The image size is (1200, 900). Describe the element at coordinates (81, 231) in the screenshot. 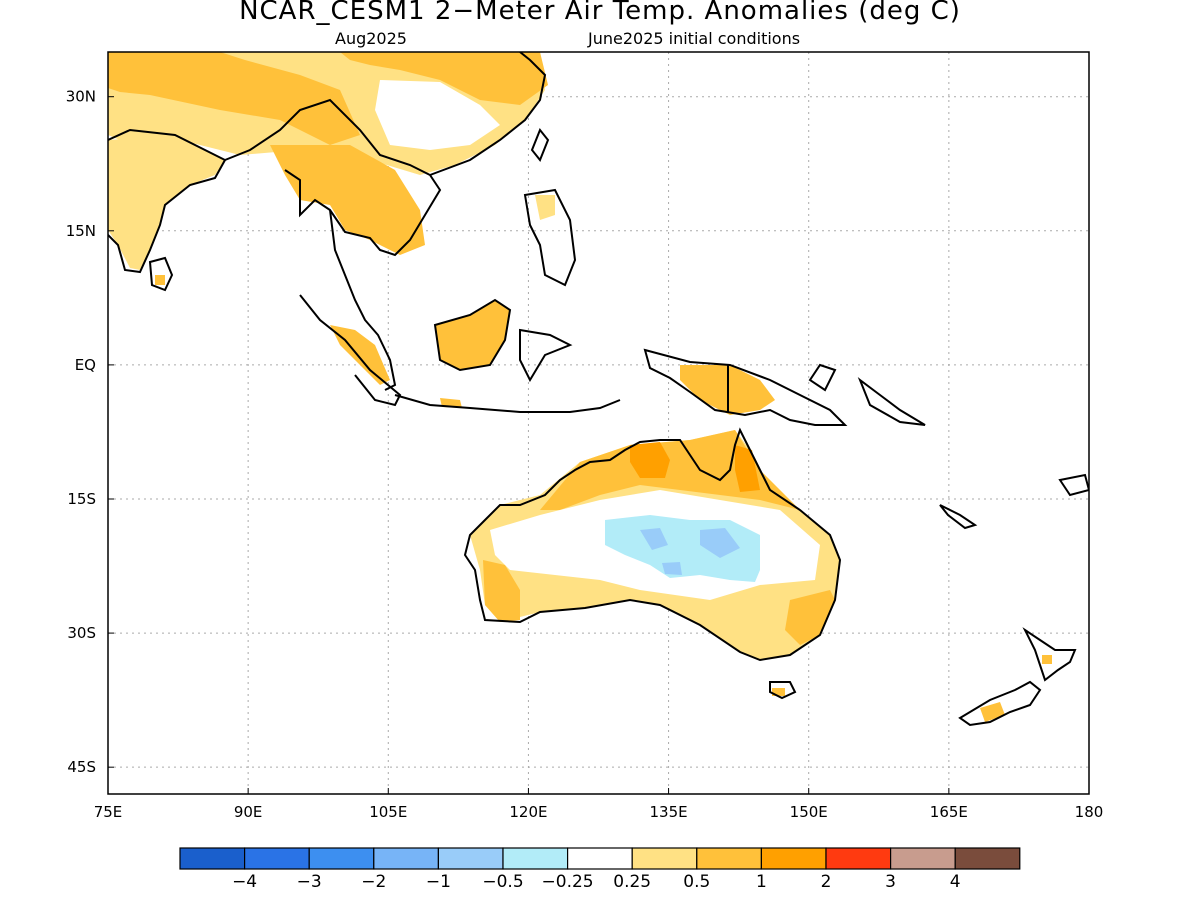

I see `y-tick-label: 15N` at that location.